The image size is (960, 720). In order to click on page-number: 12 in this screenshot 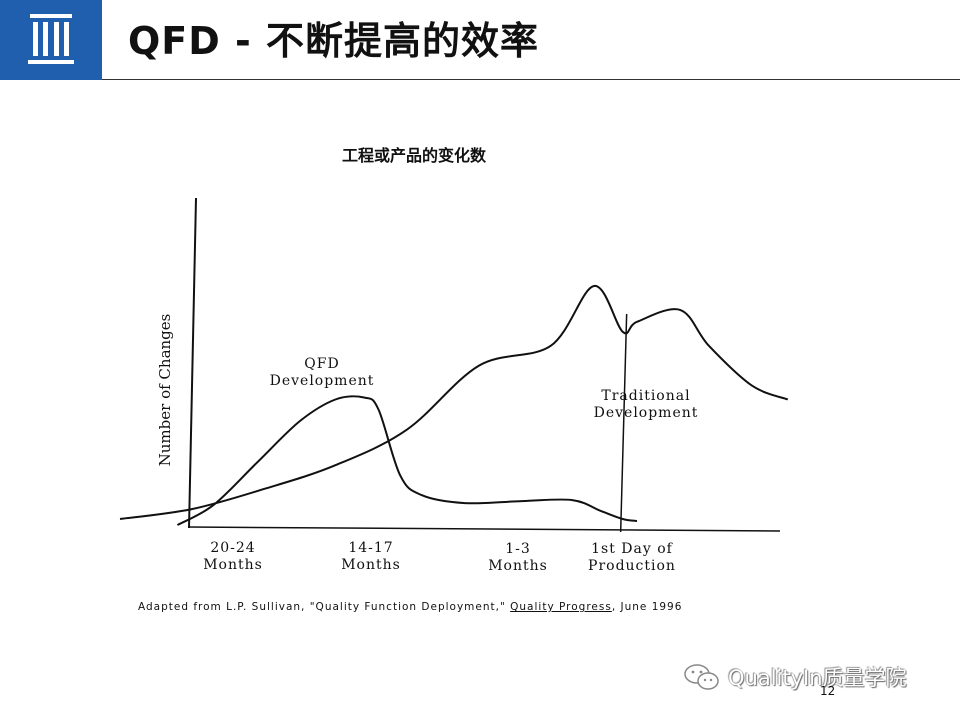, I will do `click(828, 691)`.